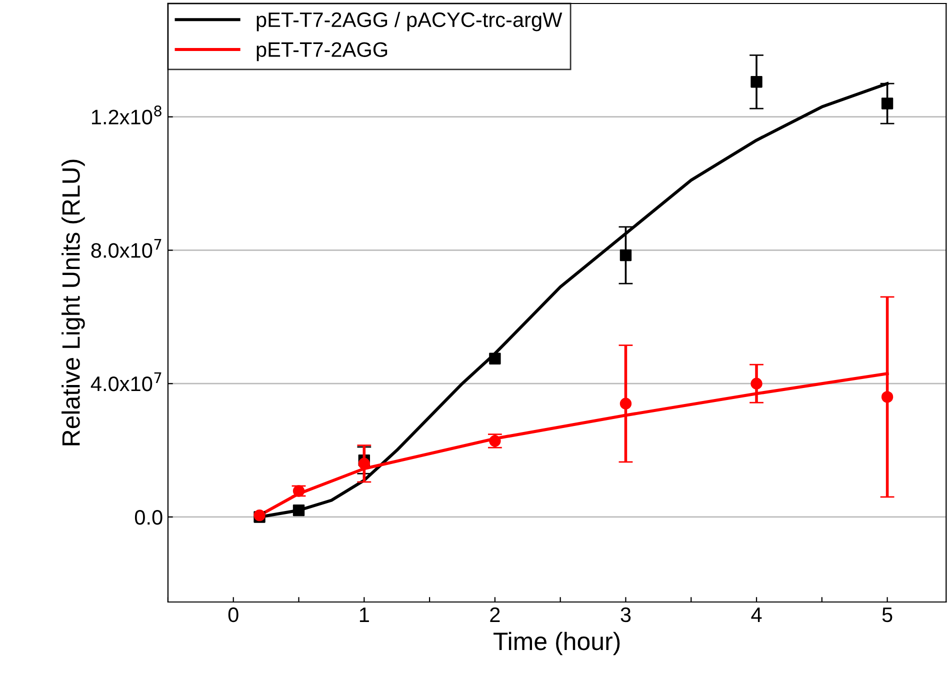 The width and height of the screenshot is (949, 700). Describe the element at coordinates (233, 614) in the screenshot. I see `x-tick-label: 0` at that location.